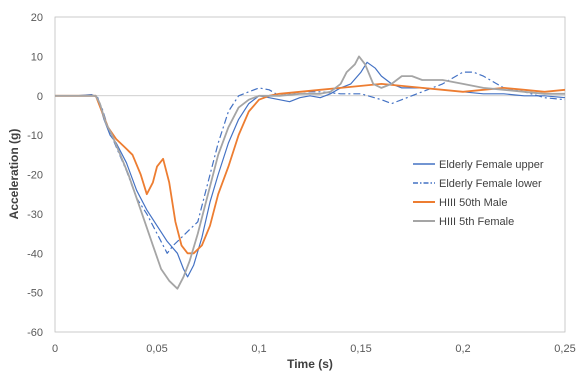  What do you see at coordinates (490, 184) in the screenshot?
I see `legend-label-2: Elderly Female lower` at bounding box center [490, 184].